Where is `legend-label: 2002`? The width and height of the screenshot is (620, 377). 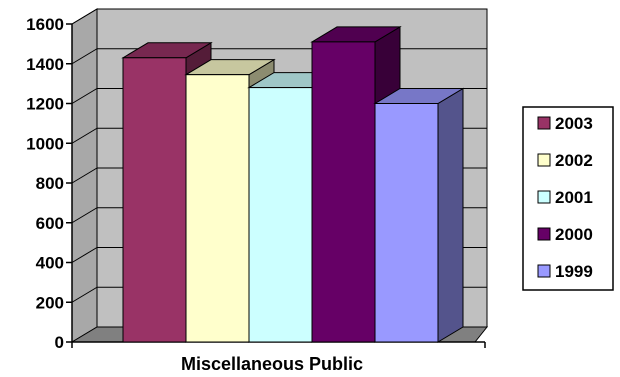
legend-label: 2002 is located at coordinates (574, 160).